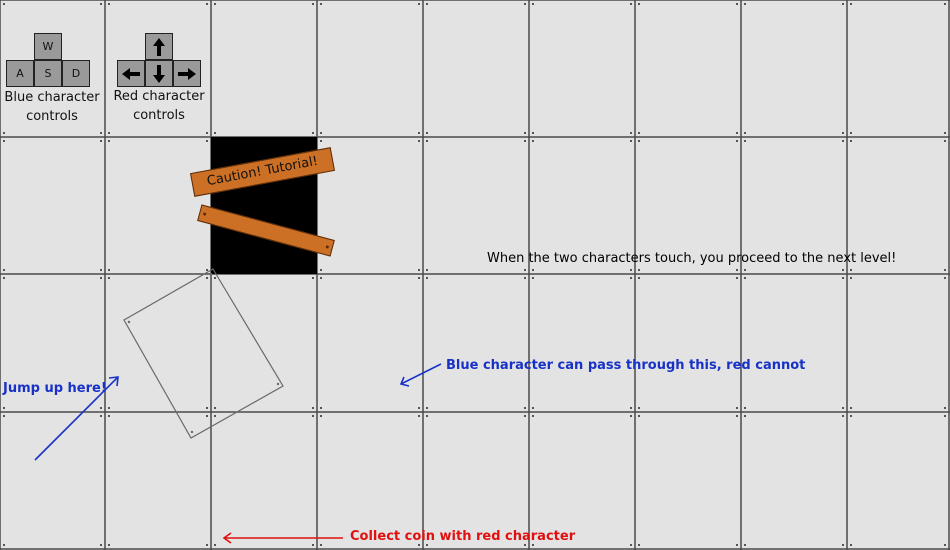 The image size is (950, 550). Describe the element at coordinates (52, 116) in the screenshot. I see `blue-controls-label-line2: controls` at that location.